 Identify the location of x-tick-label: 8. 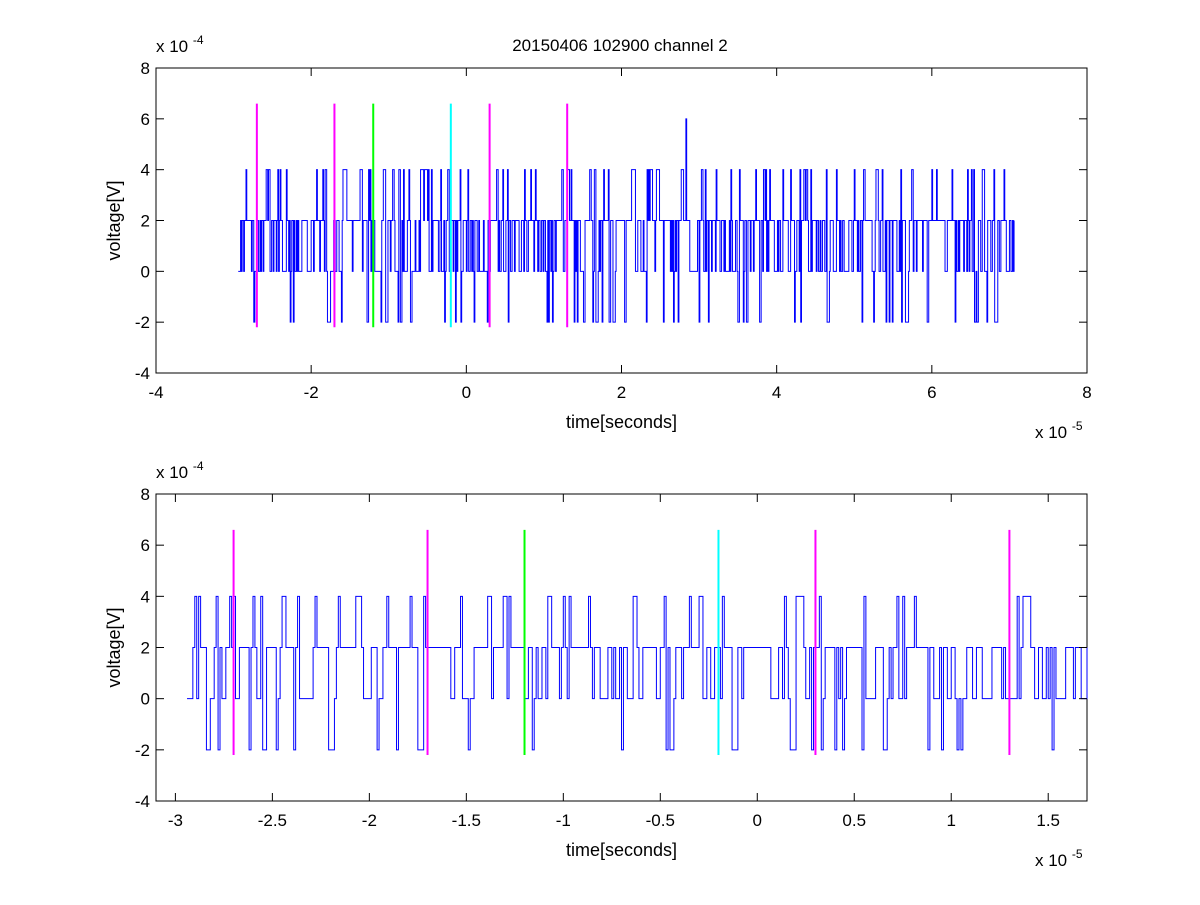
(1086, 392).